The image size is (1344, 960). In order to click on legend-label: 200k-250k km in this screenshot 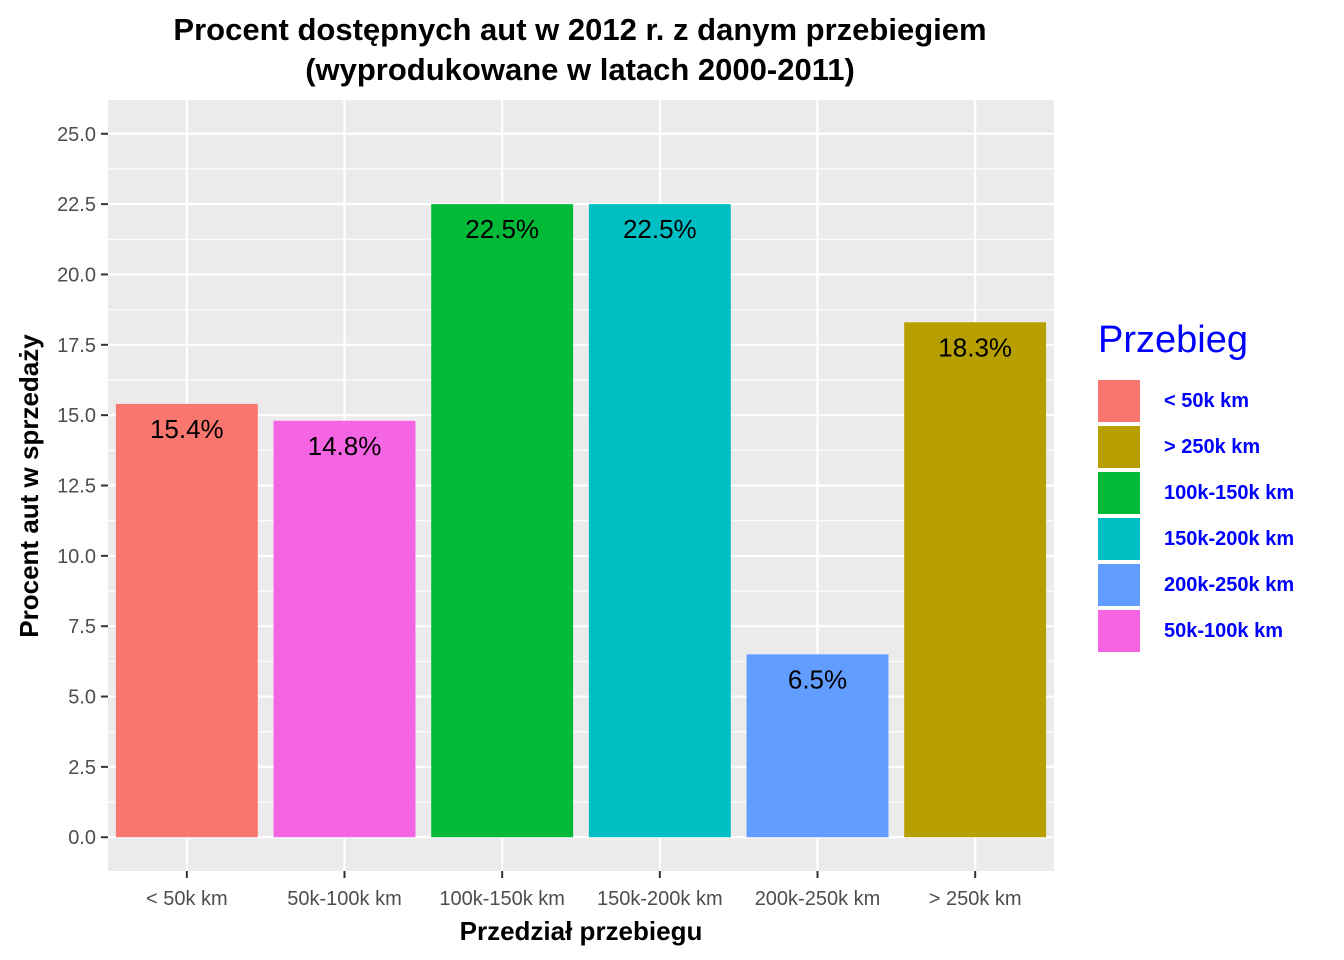, I will do `click(1229, 584)`.